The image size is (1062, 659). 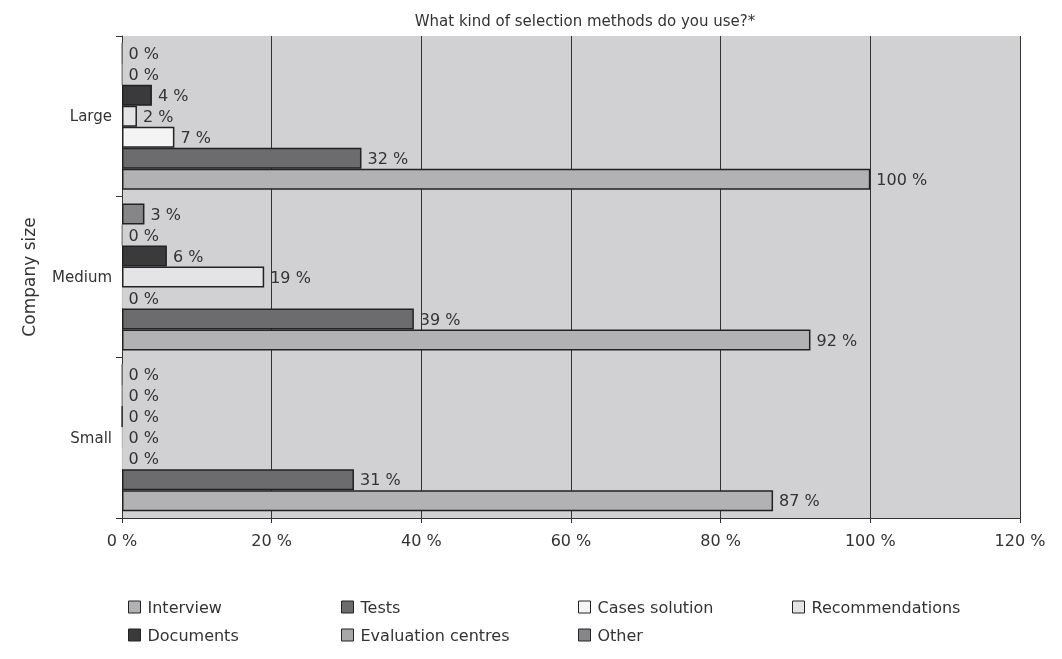 I want to click on x-tick-label: 0 %, so click(x=122, y=540).